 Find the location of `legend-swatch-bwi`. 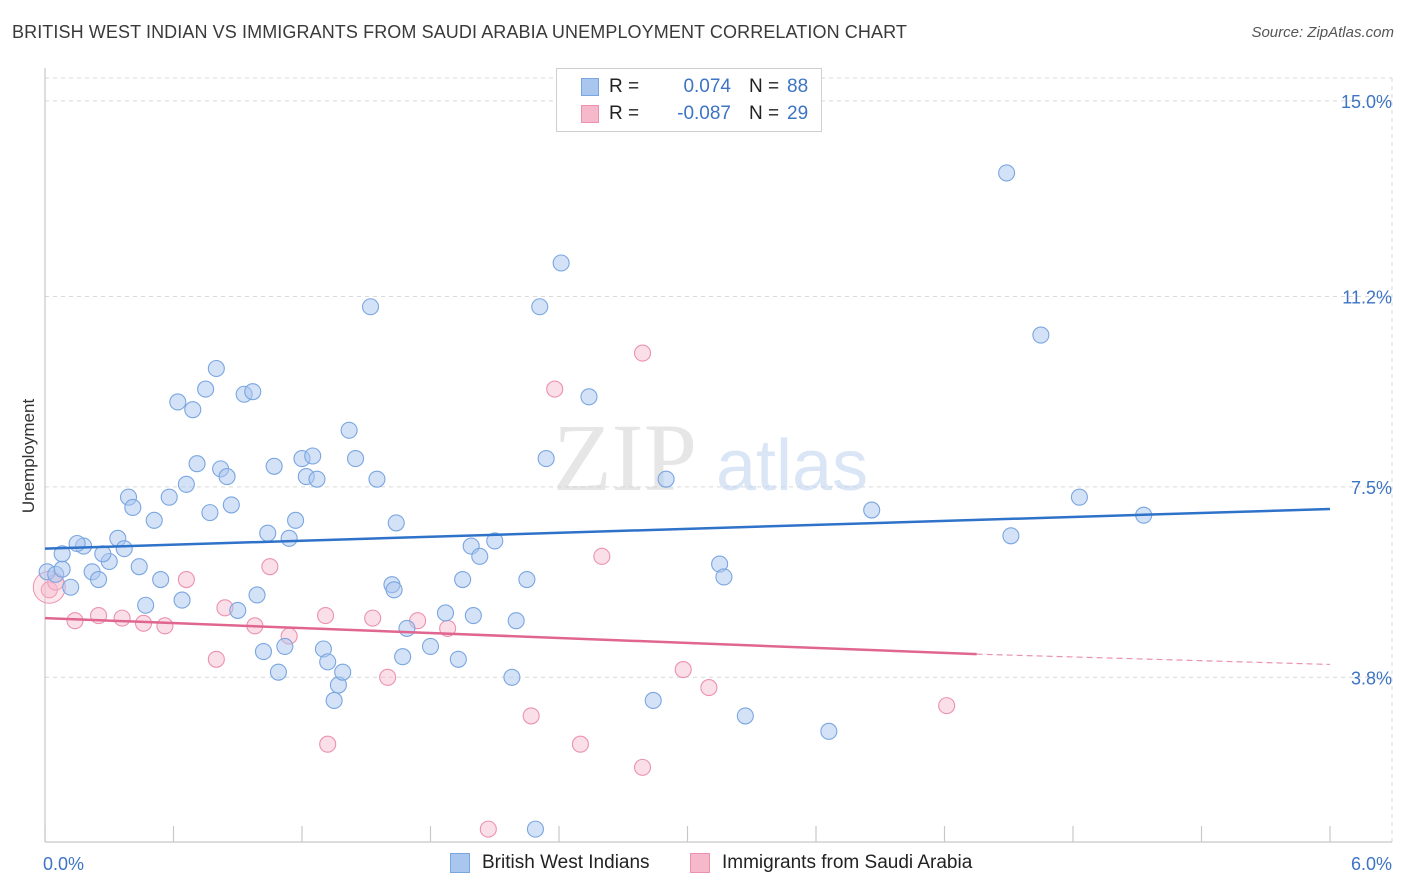

legend-swatch-bwi is located at coordinates (590, 87).